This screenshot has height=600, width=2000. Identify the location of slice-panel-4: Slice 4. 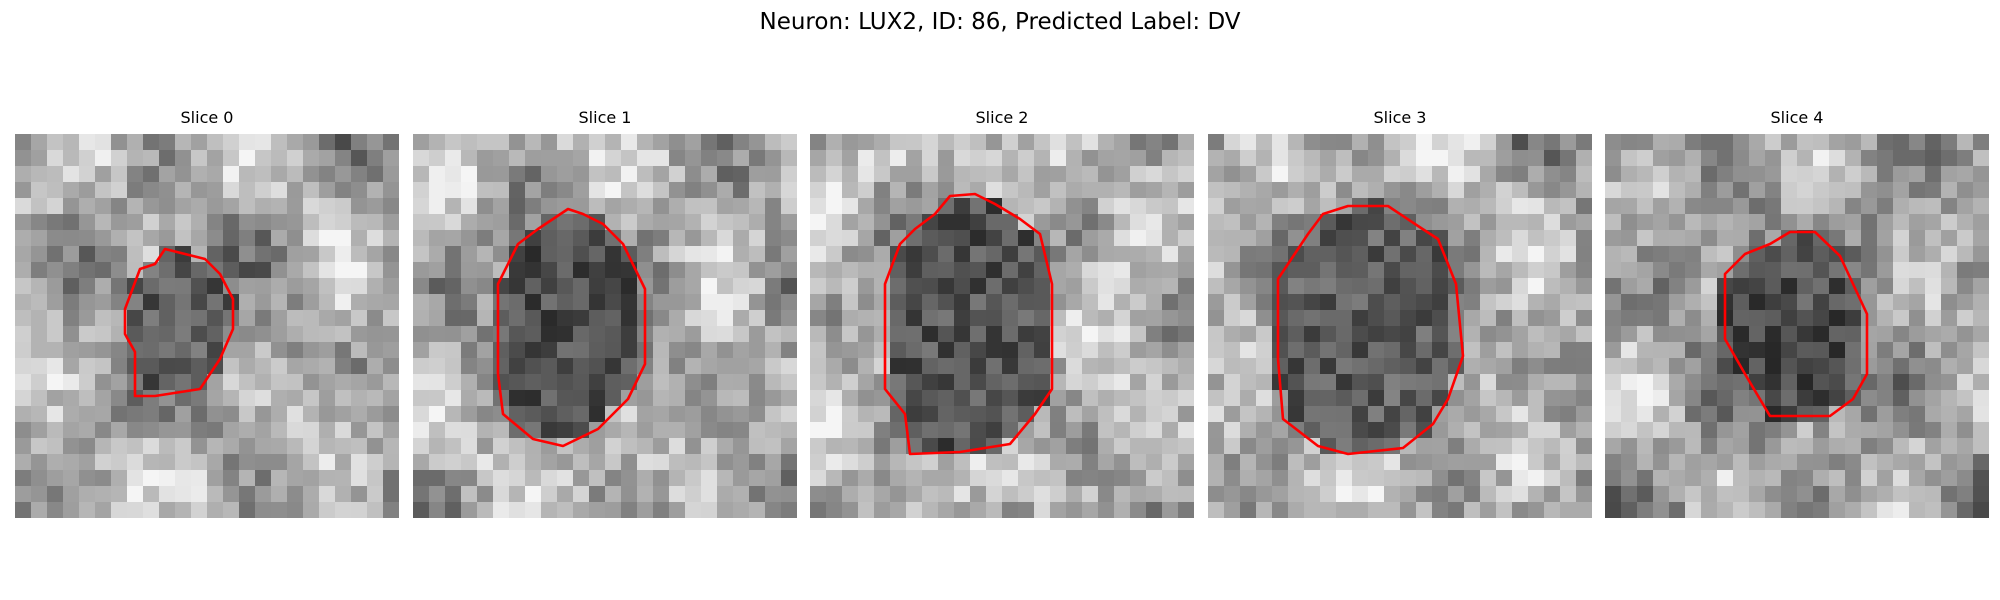
(1797, 313).